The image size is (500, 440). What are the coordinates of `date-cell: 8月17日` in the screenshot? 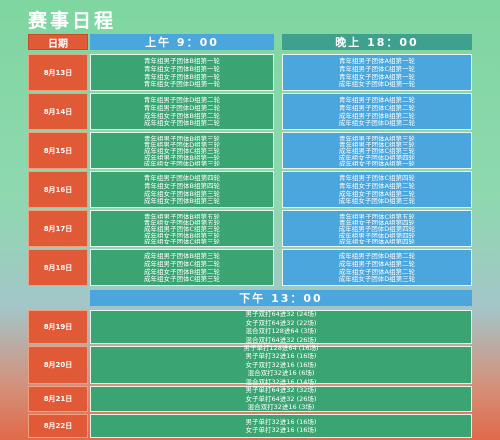 It's located at (58, 228).